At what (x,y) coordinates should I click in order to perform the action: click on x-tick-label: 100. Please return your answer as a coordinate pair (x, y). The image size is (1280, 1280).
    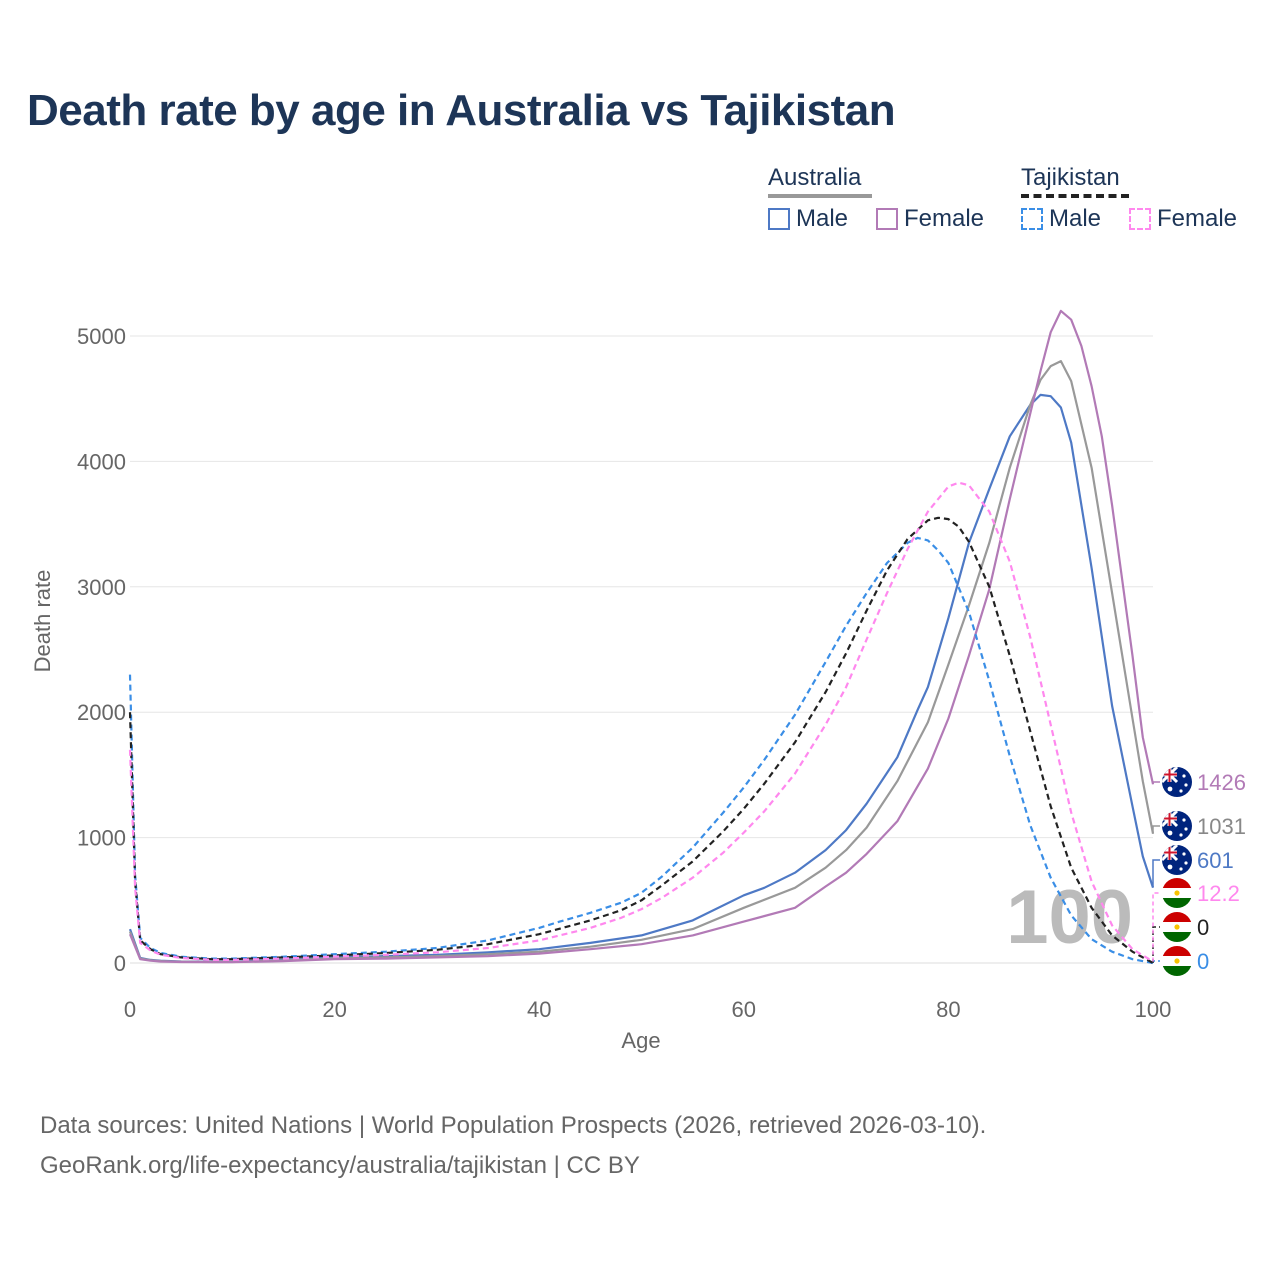
    Looking at the image, I should click on (1153, 1009).